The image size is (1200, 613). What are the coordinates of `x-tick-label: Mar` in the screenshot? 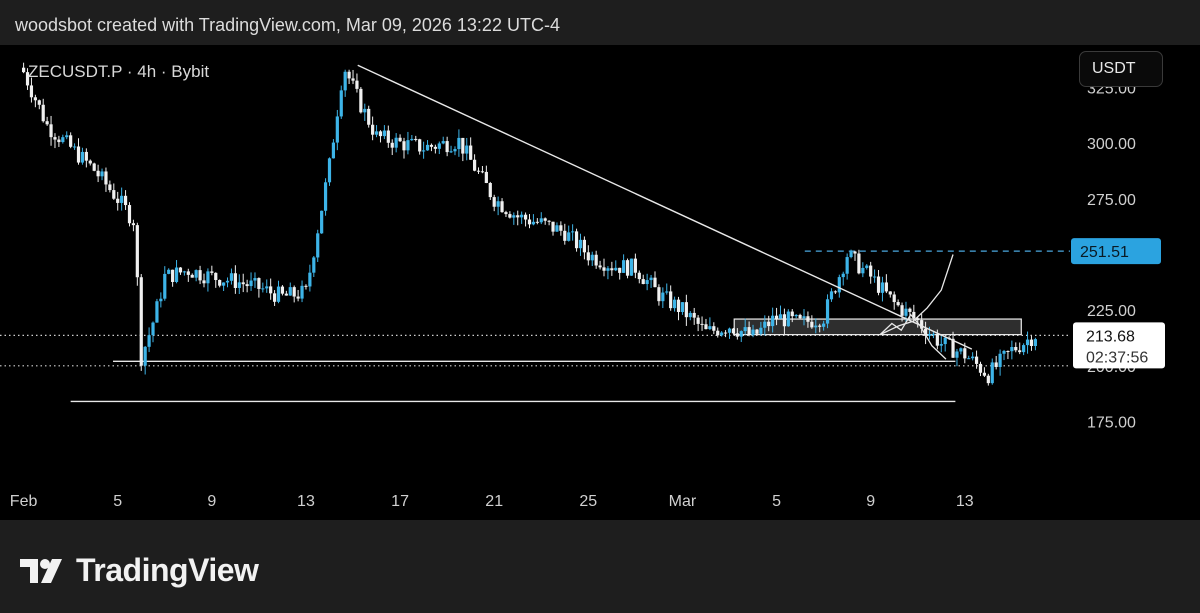 It's located at (683, 501).